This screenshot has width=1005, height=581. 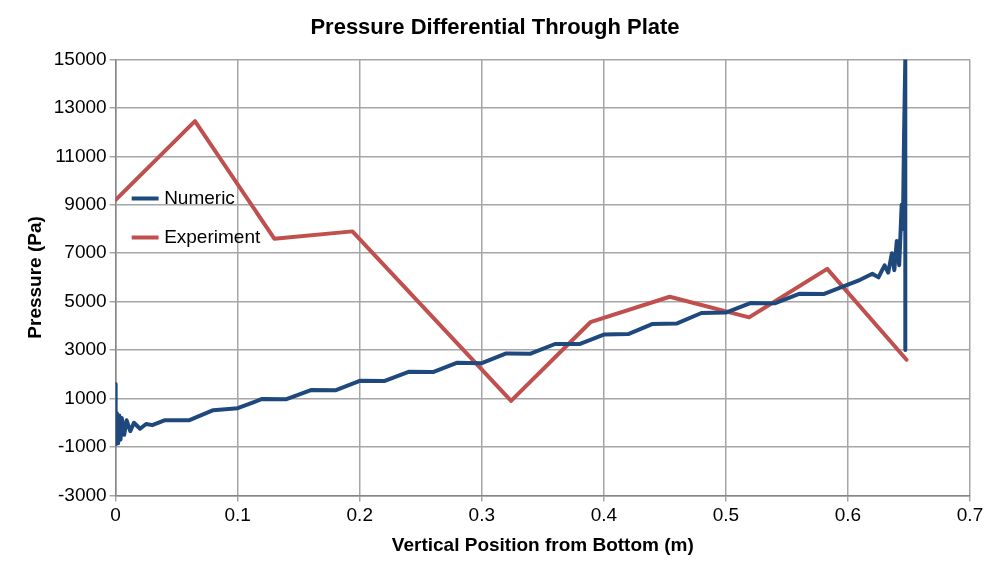 I want to click on y-tick-label: -1000, so click(x=82, y=446).